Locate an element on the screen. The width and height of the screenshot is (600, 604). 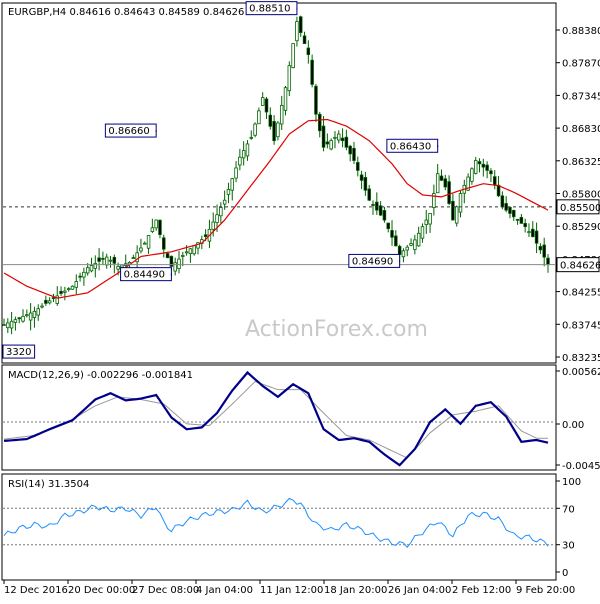
x-tick-label: 9 Feb 20:00 is located at coordinates (545, 590).